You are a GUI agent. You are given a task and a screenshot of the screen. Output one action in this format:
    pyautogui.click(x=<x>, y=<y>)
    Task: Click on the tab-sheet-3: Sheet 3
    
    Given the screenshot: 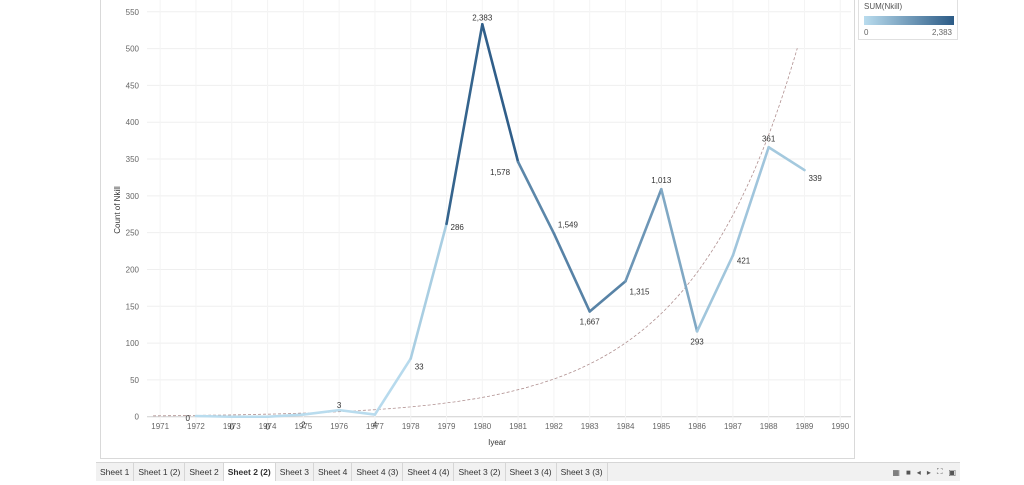 What is the action you would take?
    pyautogui.click(x=295, y=472)
    